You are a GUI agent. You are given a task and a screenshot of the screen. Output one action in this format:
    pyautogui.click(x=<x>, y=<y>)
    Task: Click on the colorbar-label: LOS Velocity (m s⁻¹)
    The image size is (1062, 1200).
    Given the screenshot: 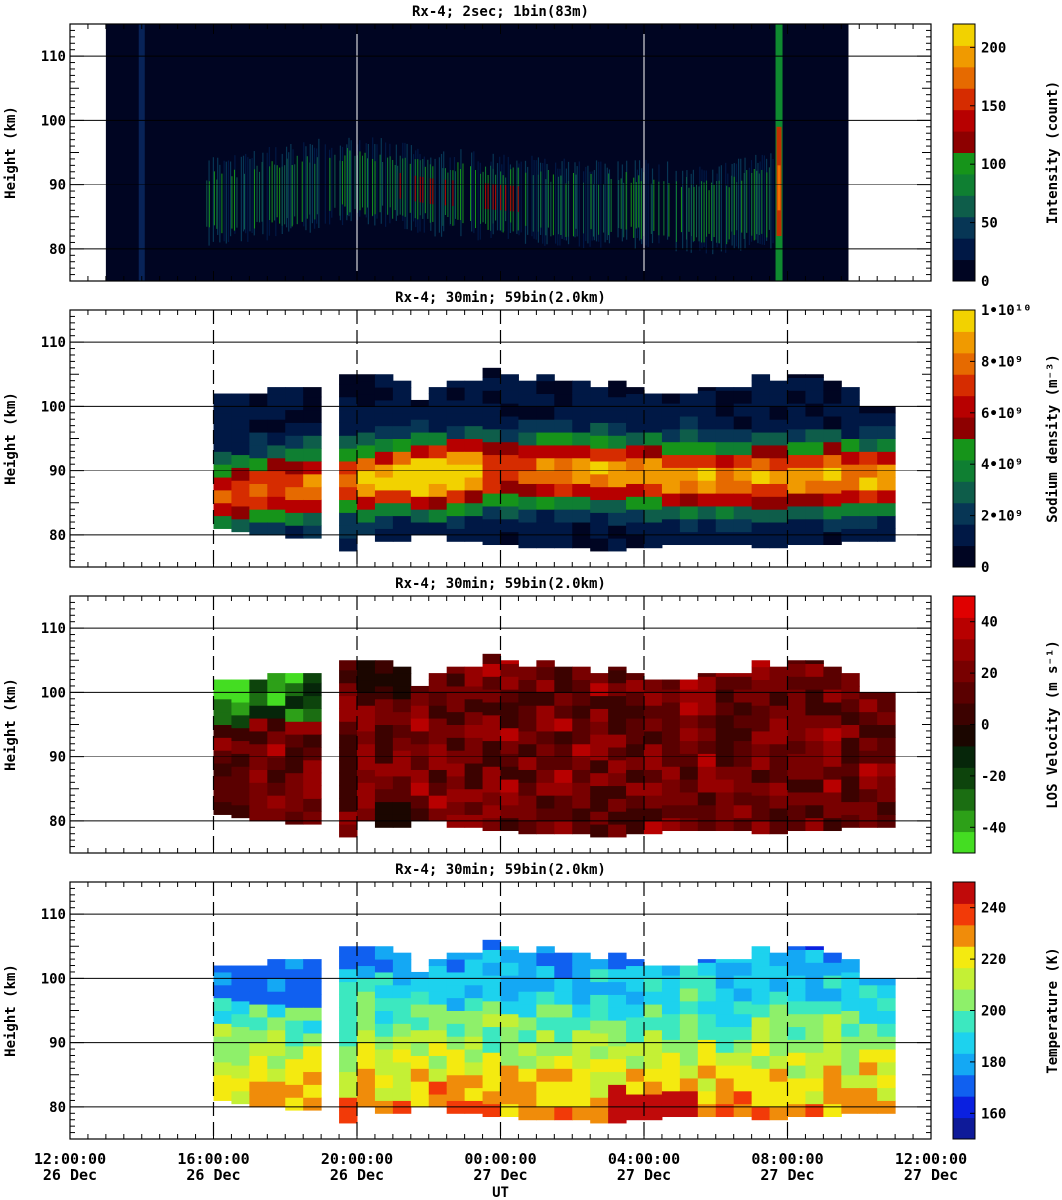 What is the action you would take?
    pyautogui.click(x=1053, y=724)
    